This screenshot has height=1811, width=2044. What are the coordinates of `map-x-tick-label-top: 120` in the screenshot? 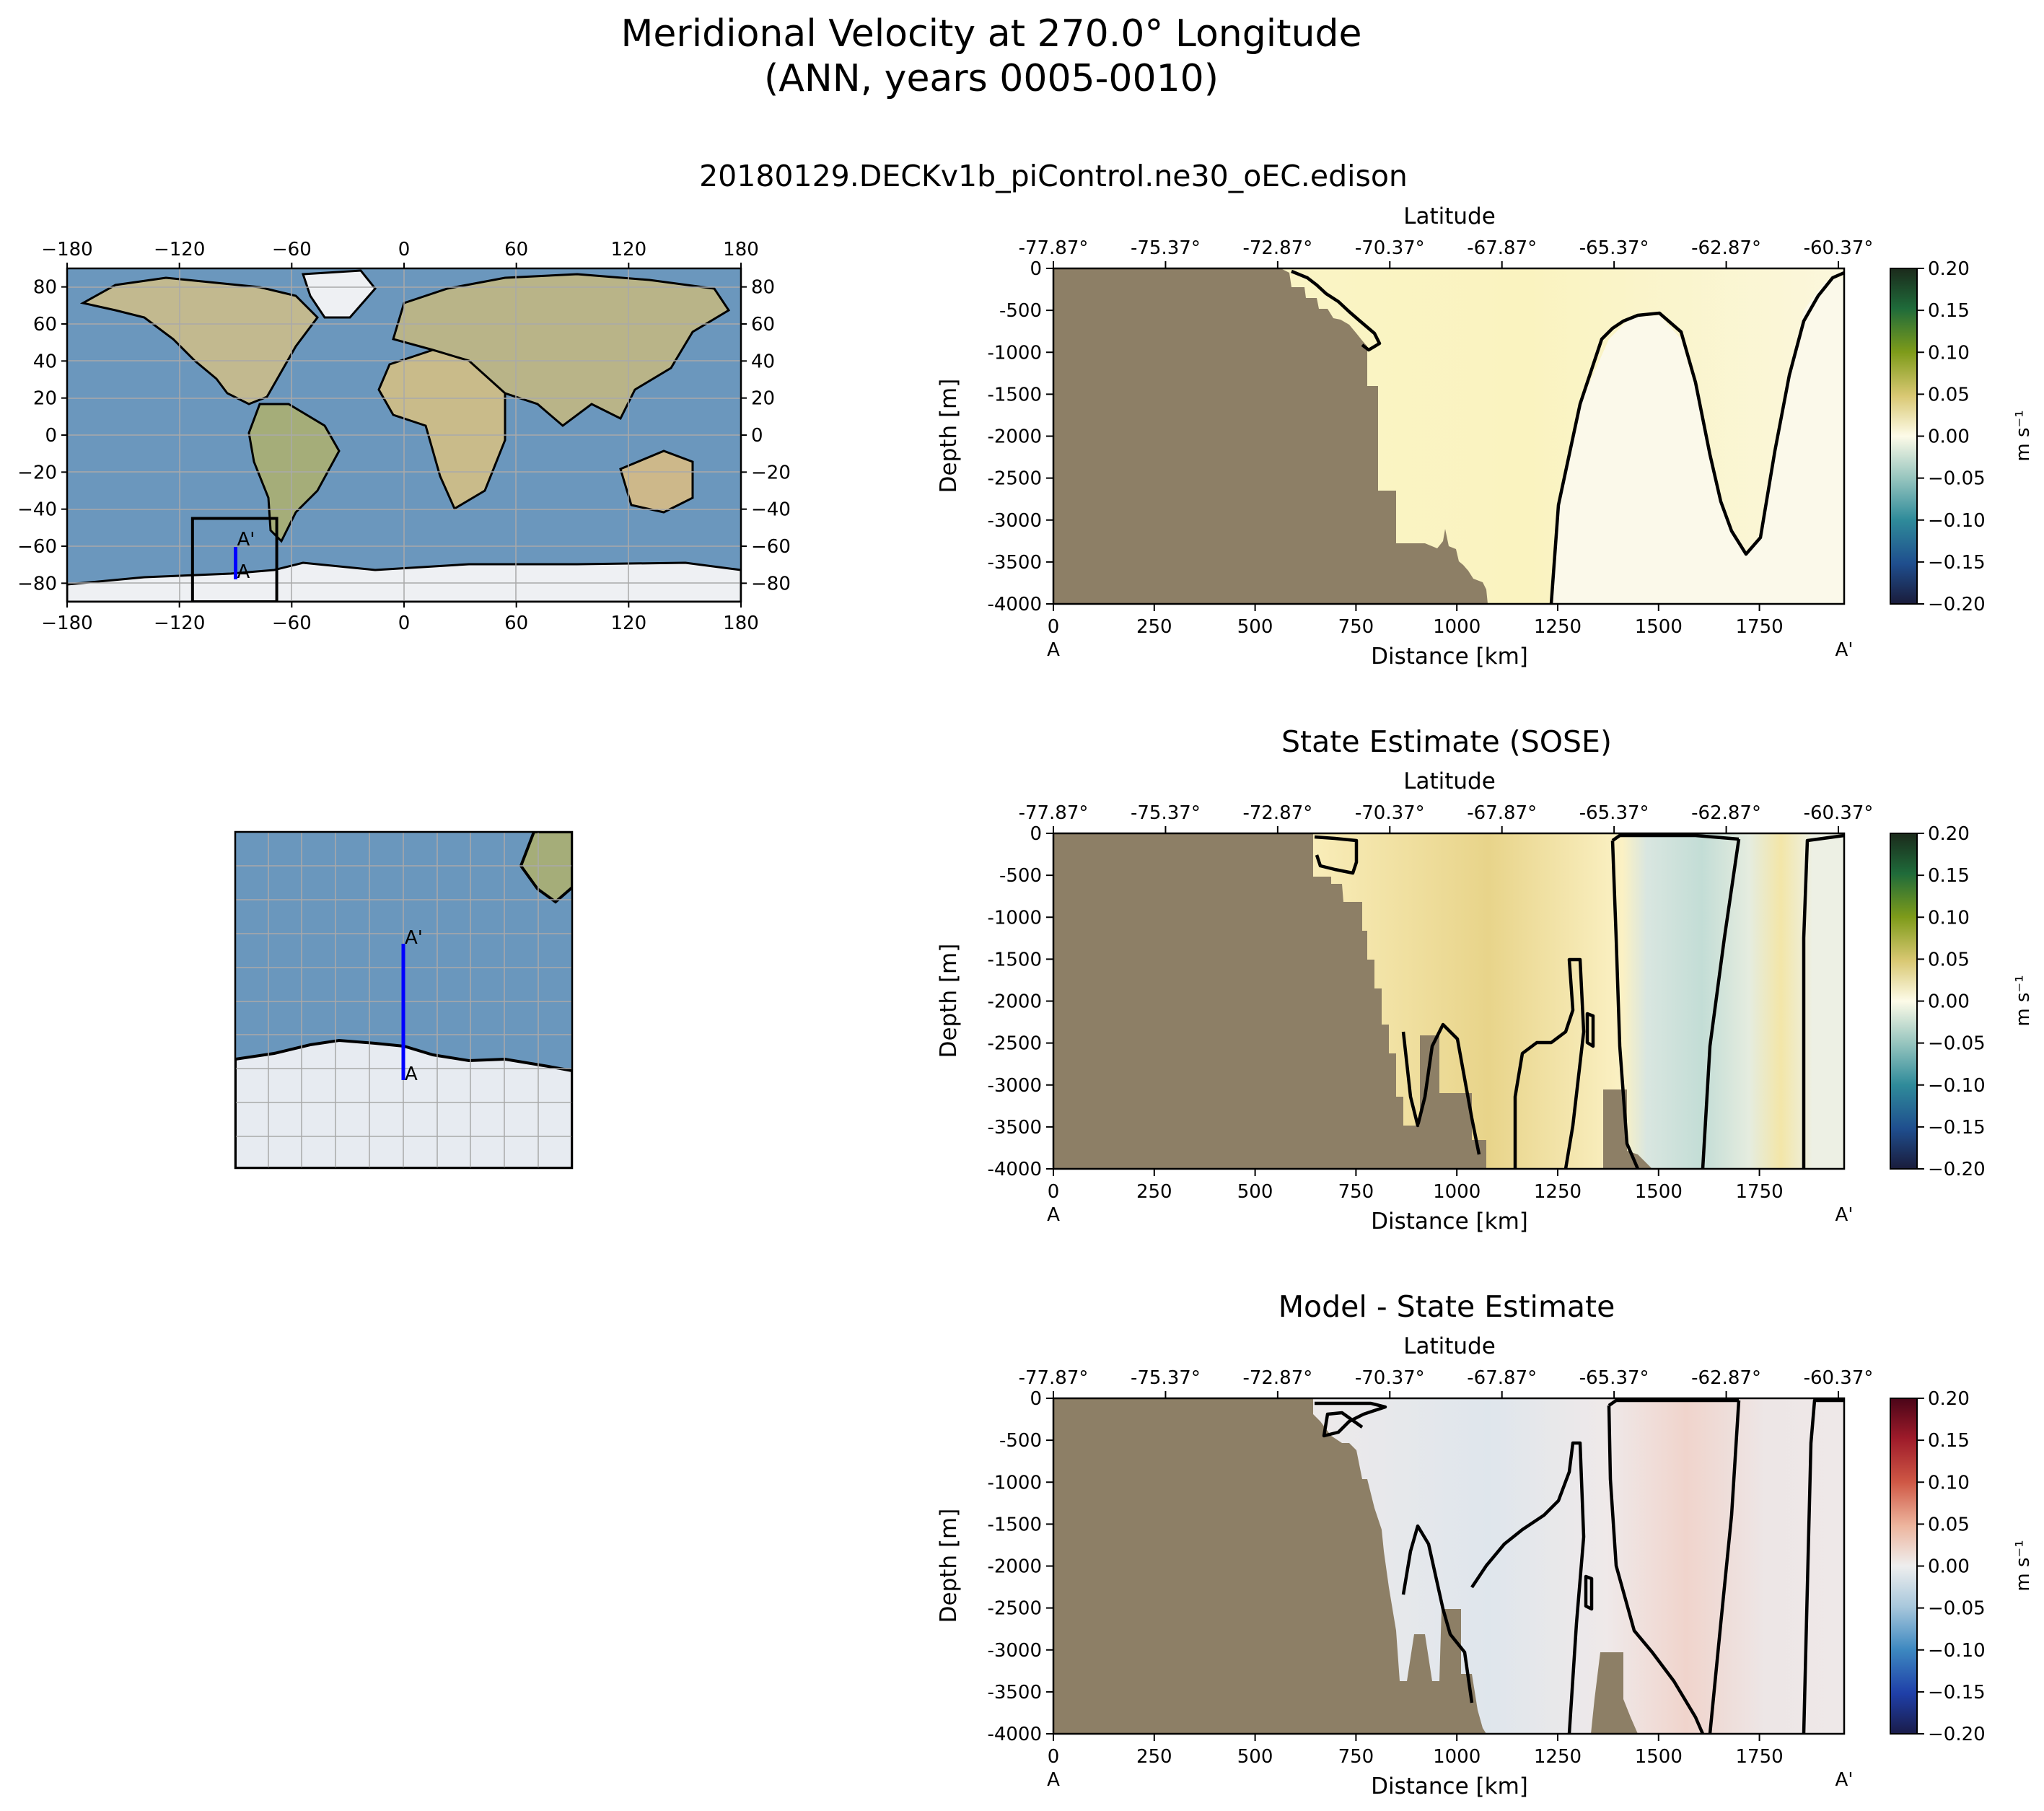 It's located at (629, 249).